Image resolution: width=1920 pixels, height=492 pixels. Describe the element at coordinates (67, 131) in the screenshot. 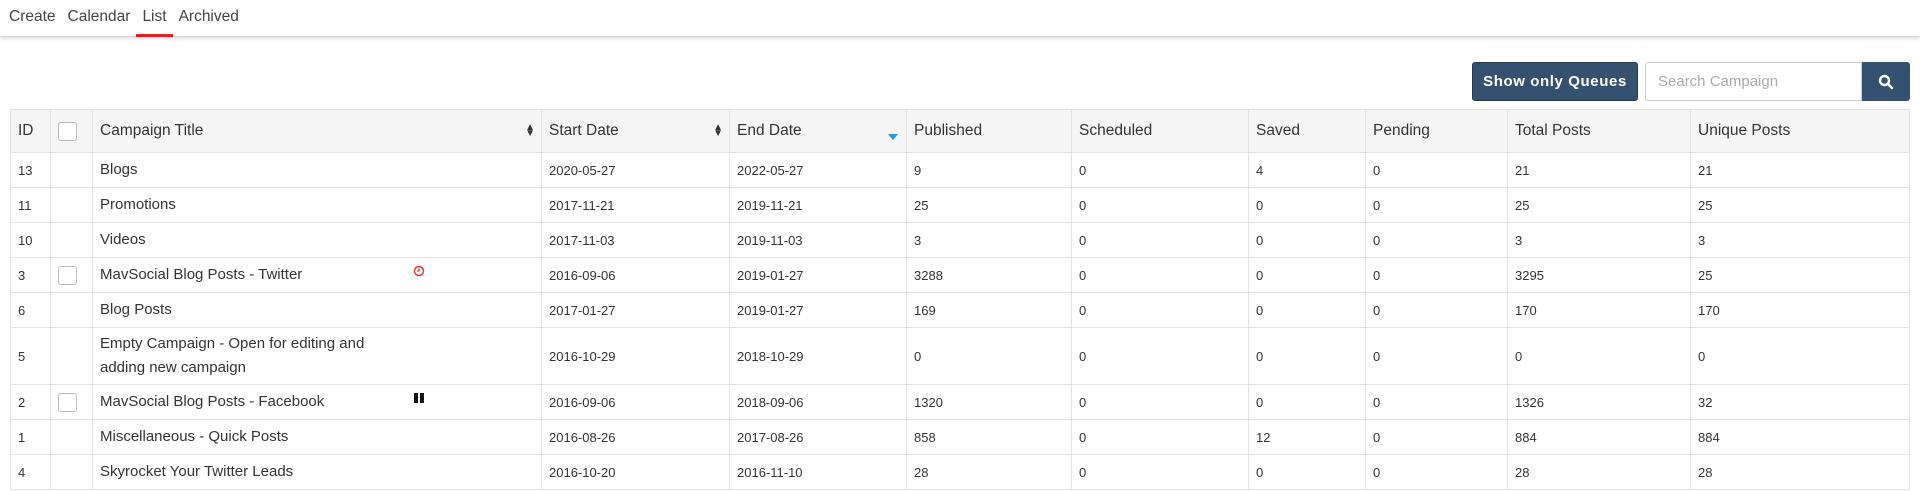

I see `select-all-checkbox` at that location.